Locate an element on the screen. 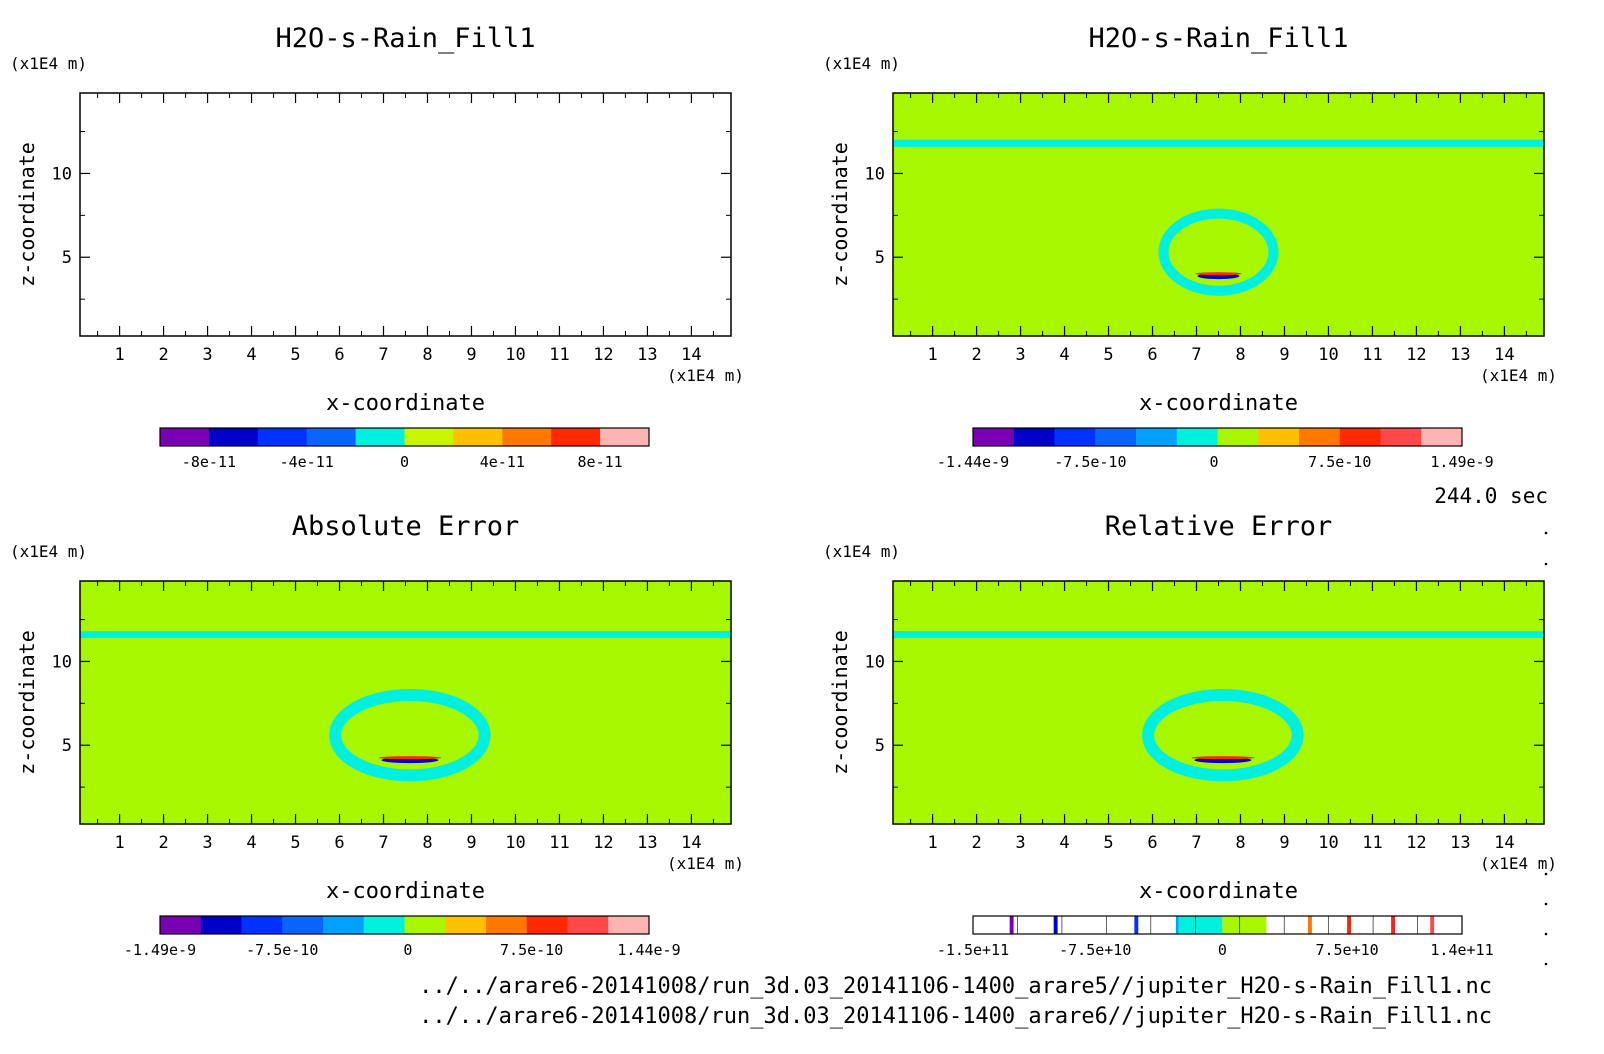 This screenshot has width=1604, height=1054. colorbar-tick-label: -1.5e+11 is located at coordinates (973, 950).